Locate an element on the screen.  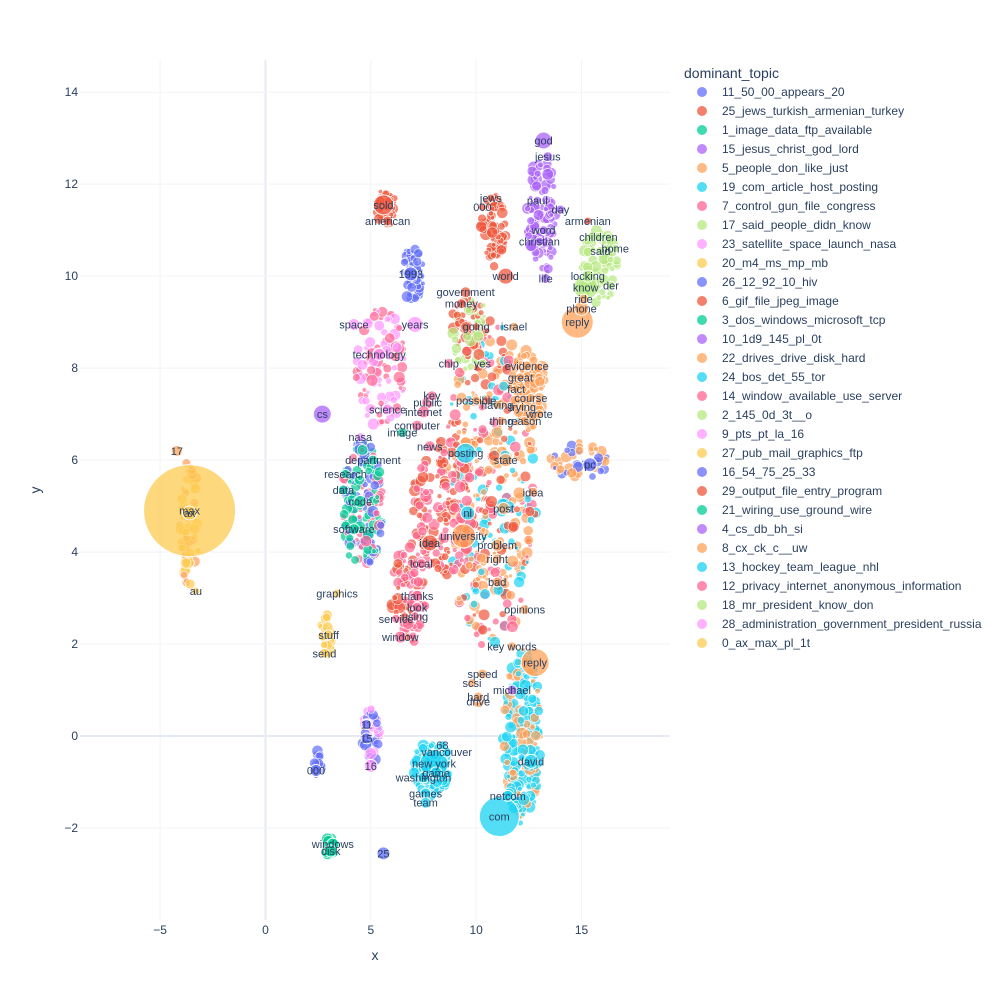
point-label: jews is located at coordinates (491, 199).